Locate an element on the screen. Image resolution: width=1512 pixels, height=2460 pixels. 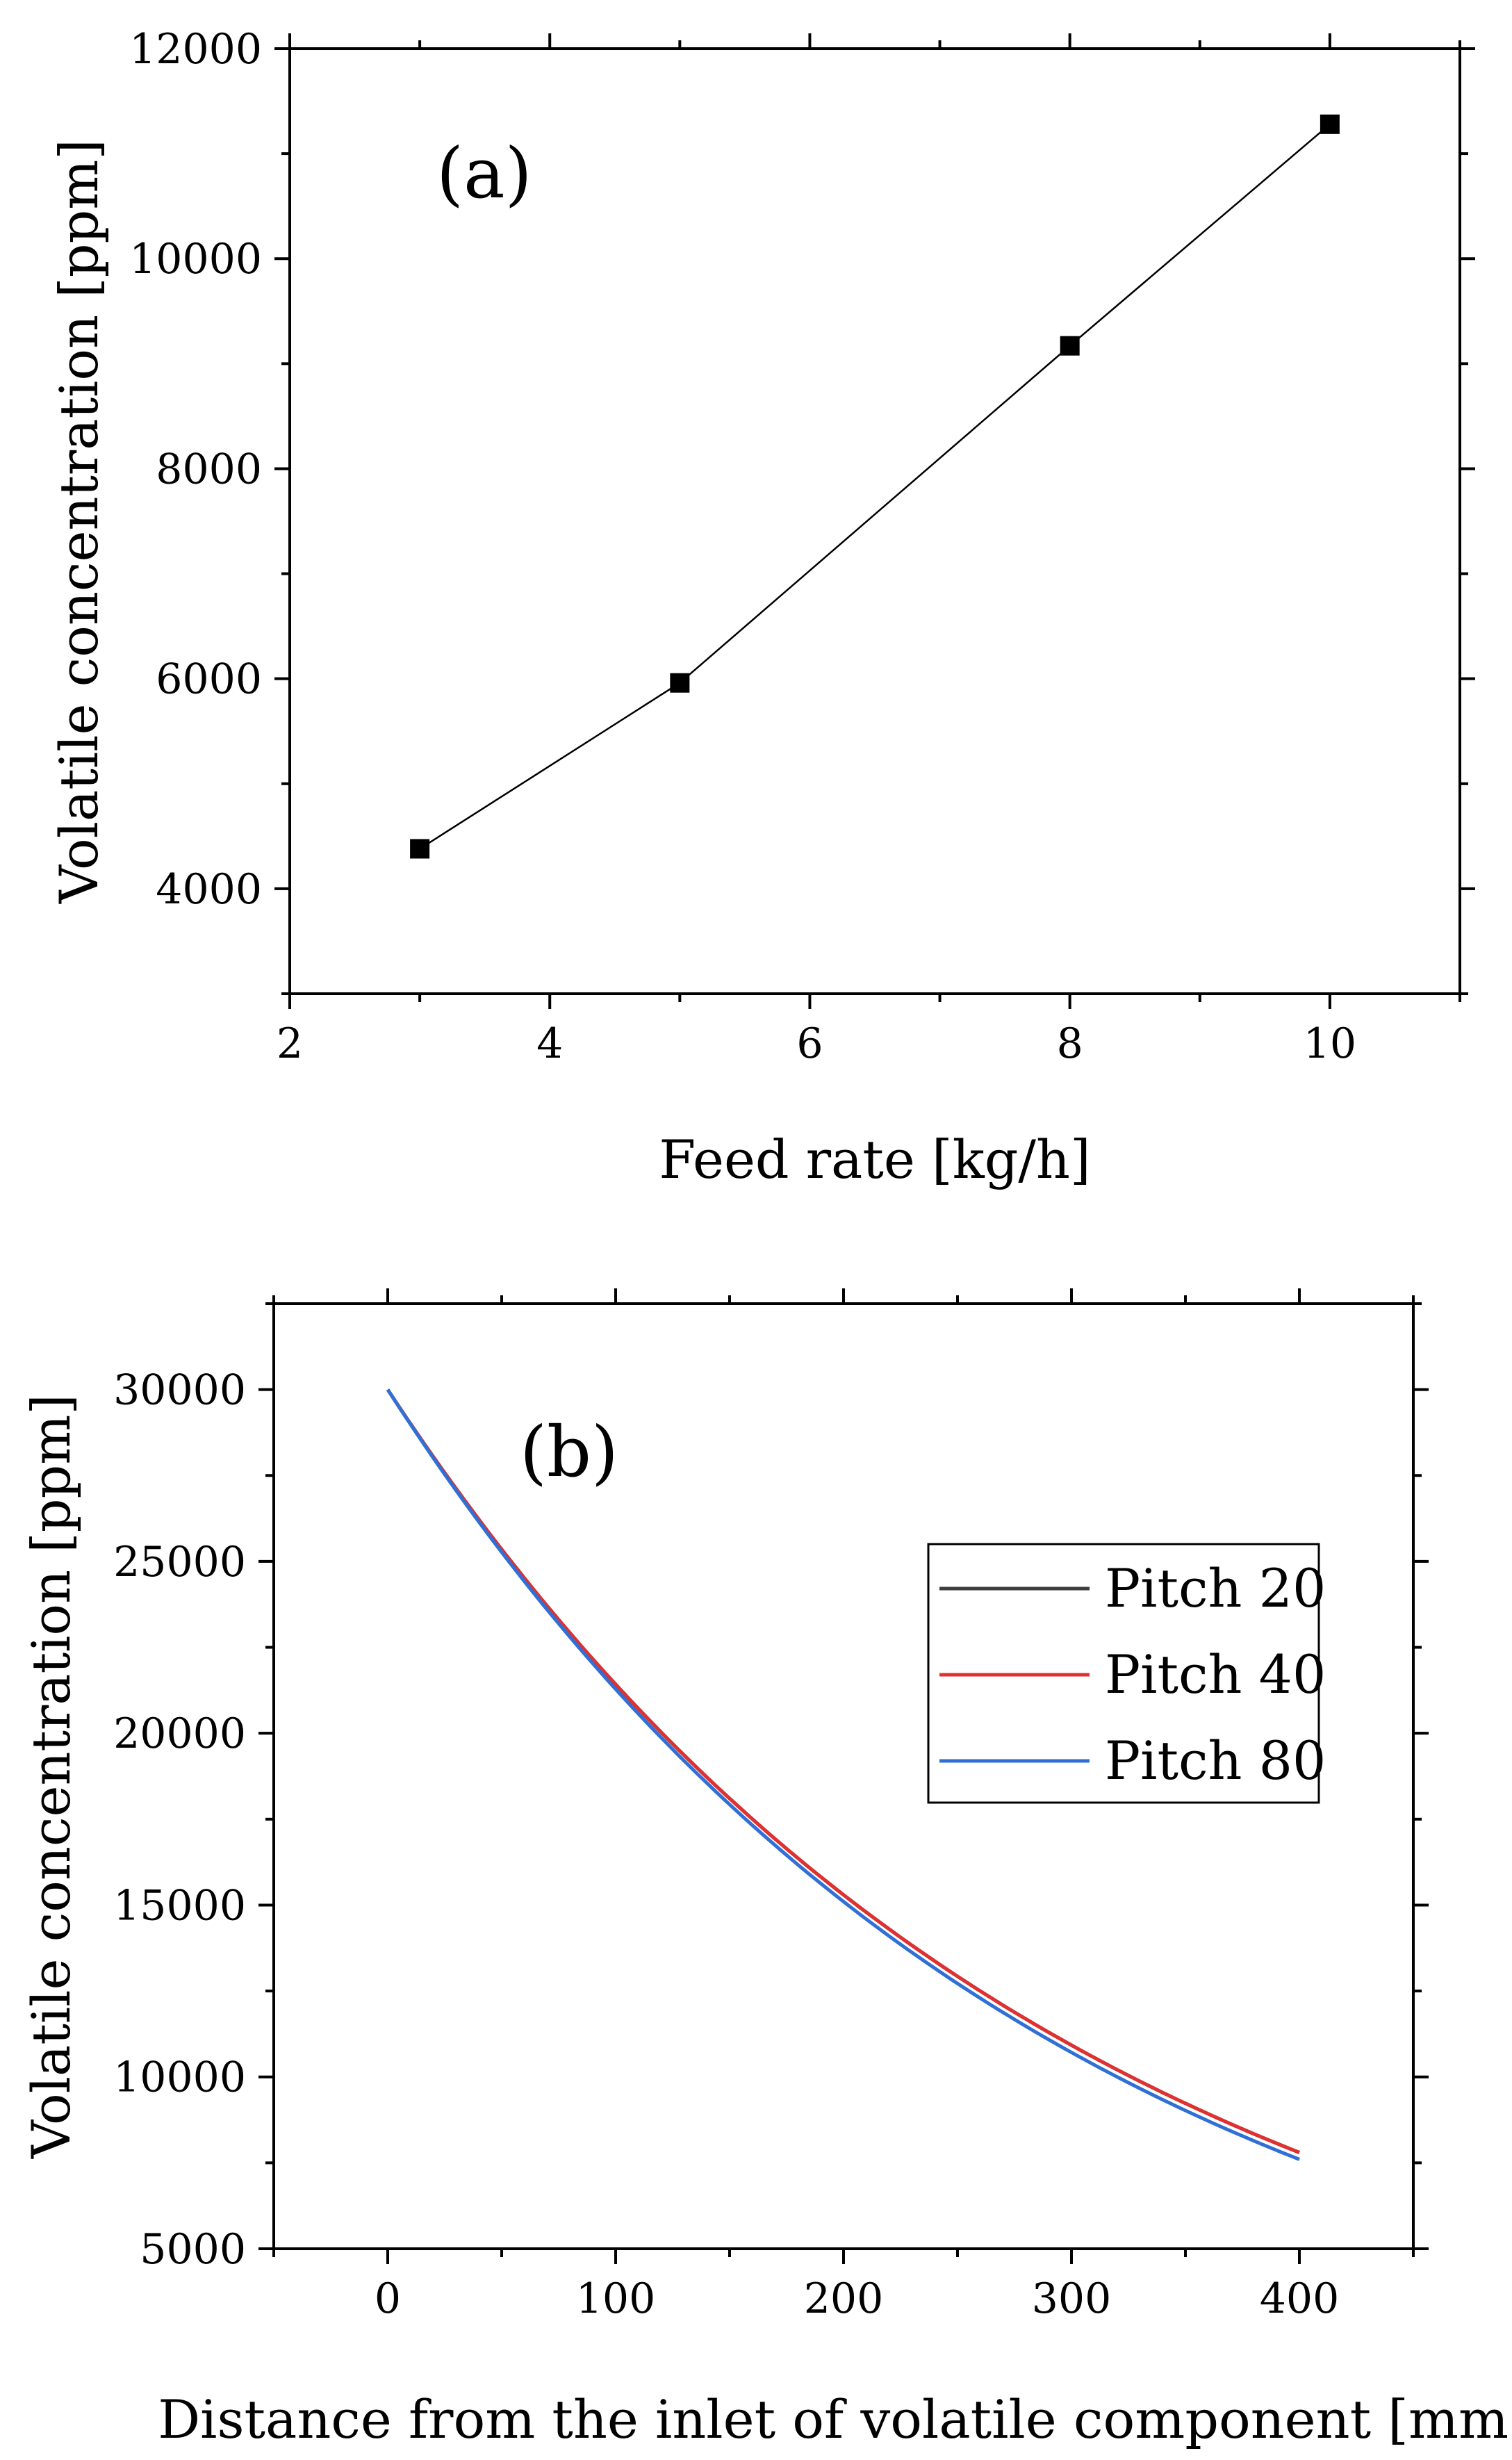
x-tick-label: 10 is located at coordinates (1330, 1043).